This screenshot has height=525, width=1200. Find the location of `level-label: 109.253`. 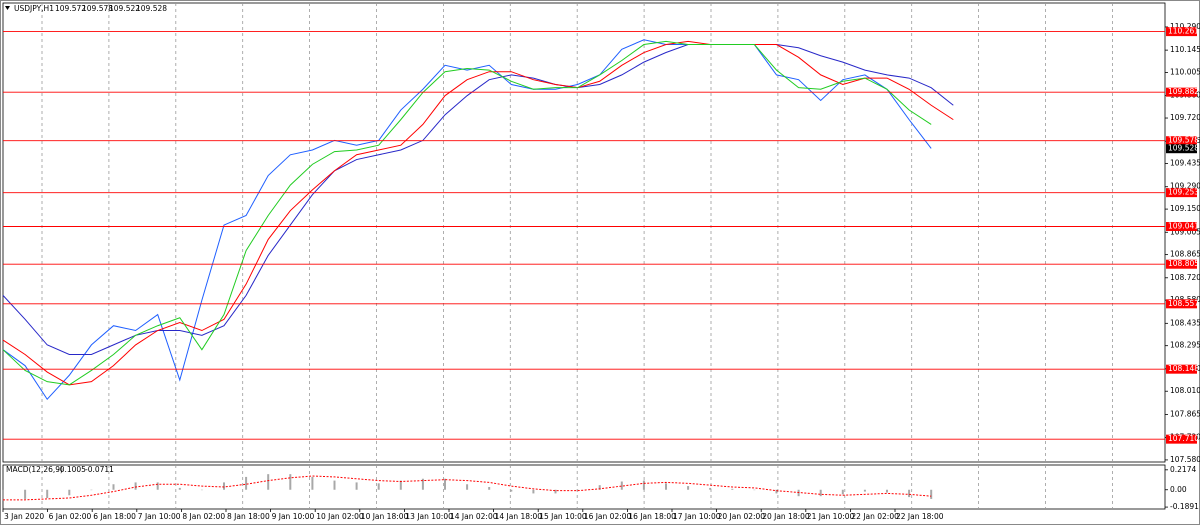

level-label: 109.253 is located at coordinates (1183, 192).